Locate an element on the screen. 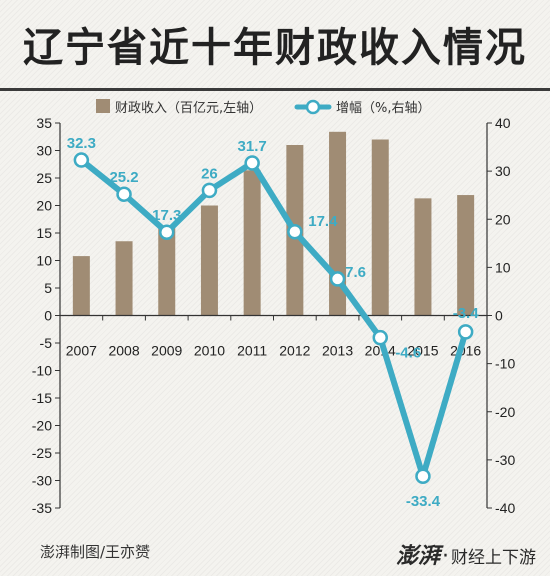 This screenshot has height=576, width=550. revenue-bar-2007 is located at coordinates (81, 286).